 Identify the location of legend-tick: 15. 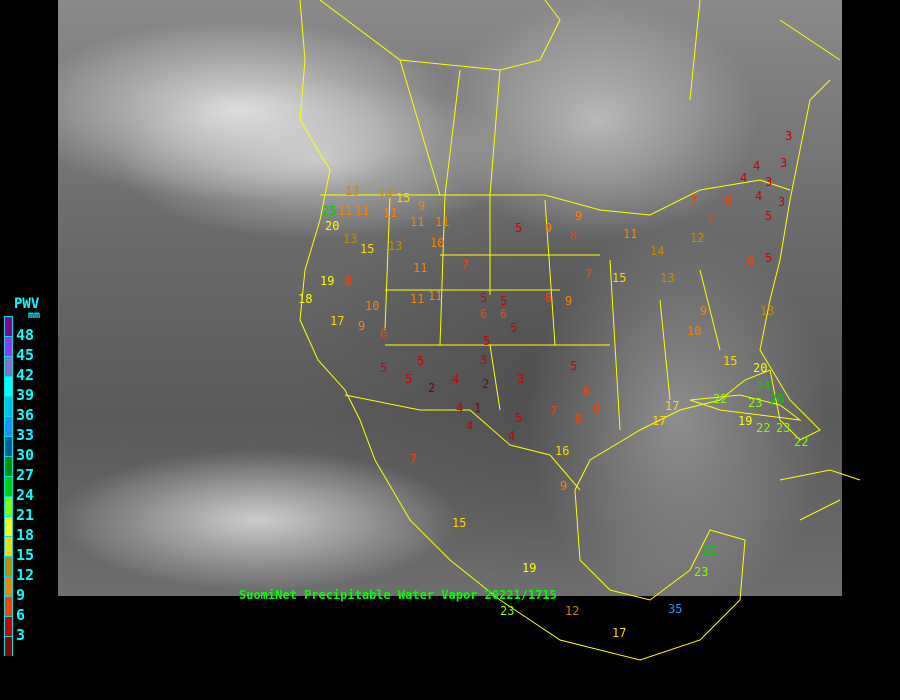
(25, 555).